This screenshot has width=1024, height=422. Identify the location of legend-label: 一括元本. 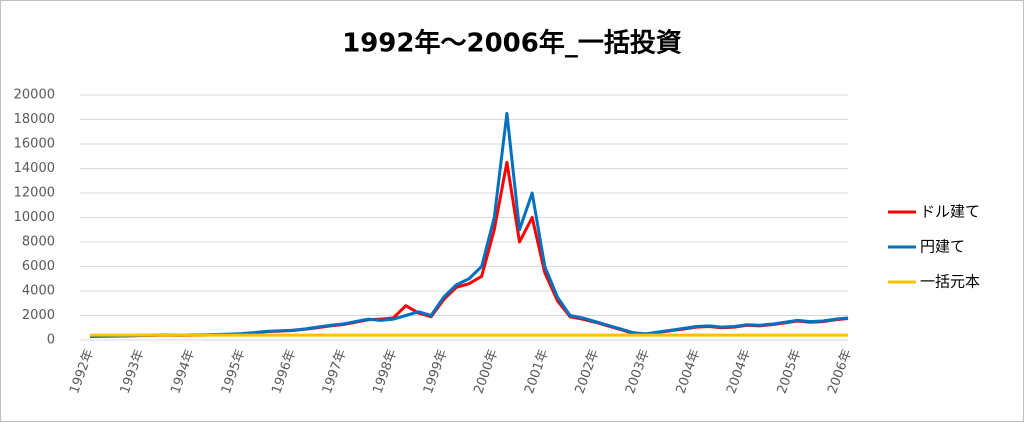
(950, 282).